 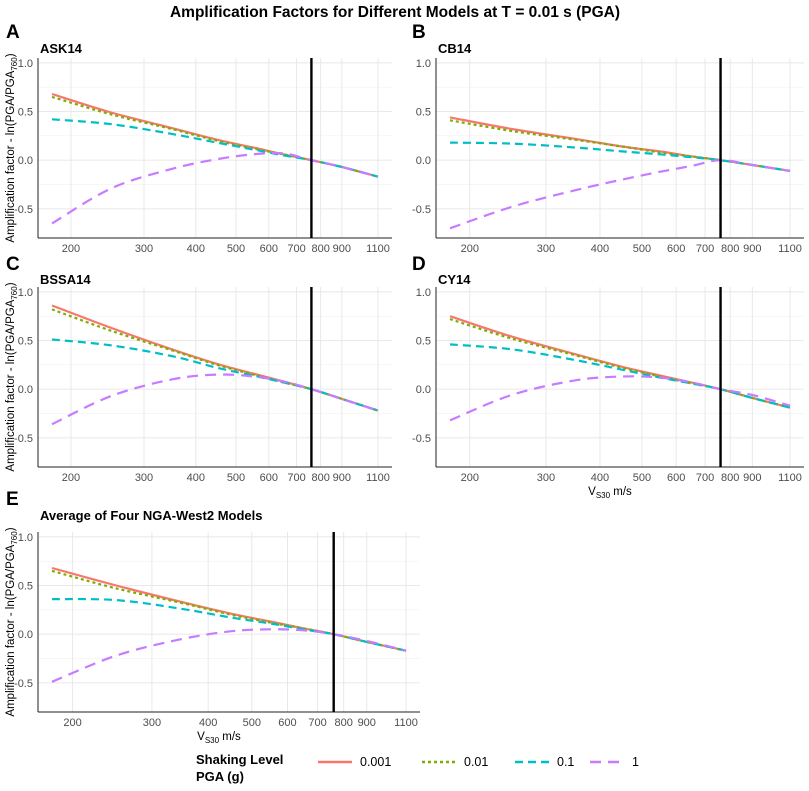 What do you see at coordinates (454, 279) in the screenshot?
I see `panel-title: CY14` at bounding box center [454, 279].